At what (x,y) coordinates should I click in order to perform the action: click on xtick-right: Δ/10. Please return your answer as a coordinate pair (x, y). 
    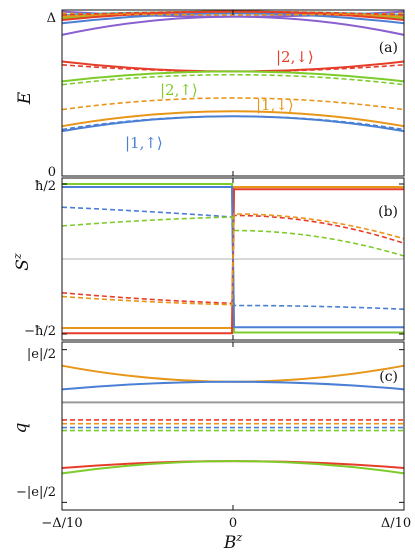
    Looking at the image, I should click on (396, 523).